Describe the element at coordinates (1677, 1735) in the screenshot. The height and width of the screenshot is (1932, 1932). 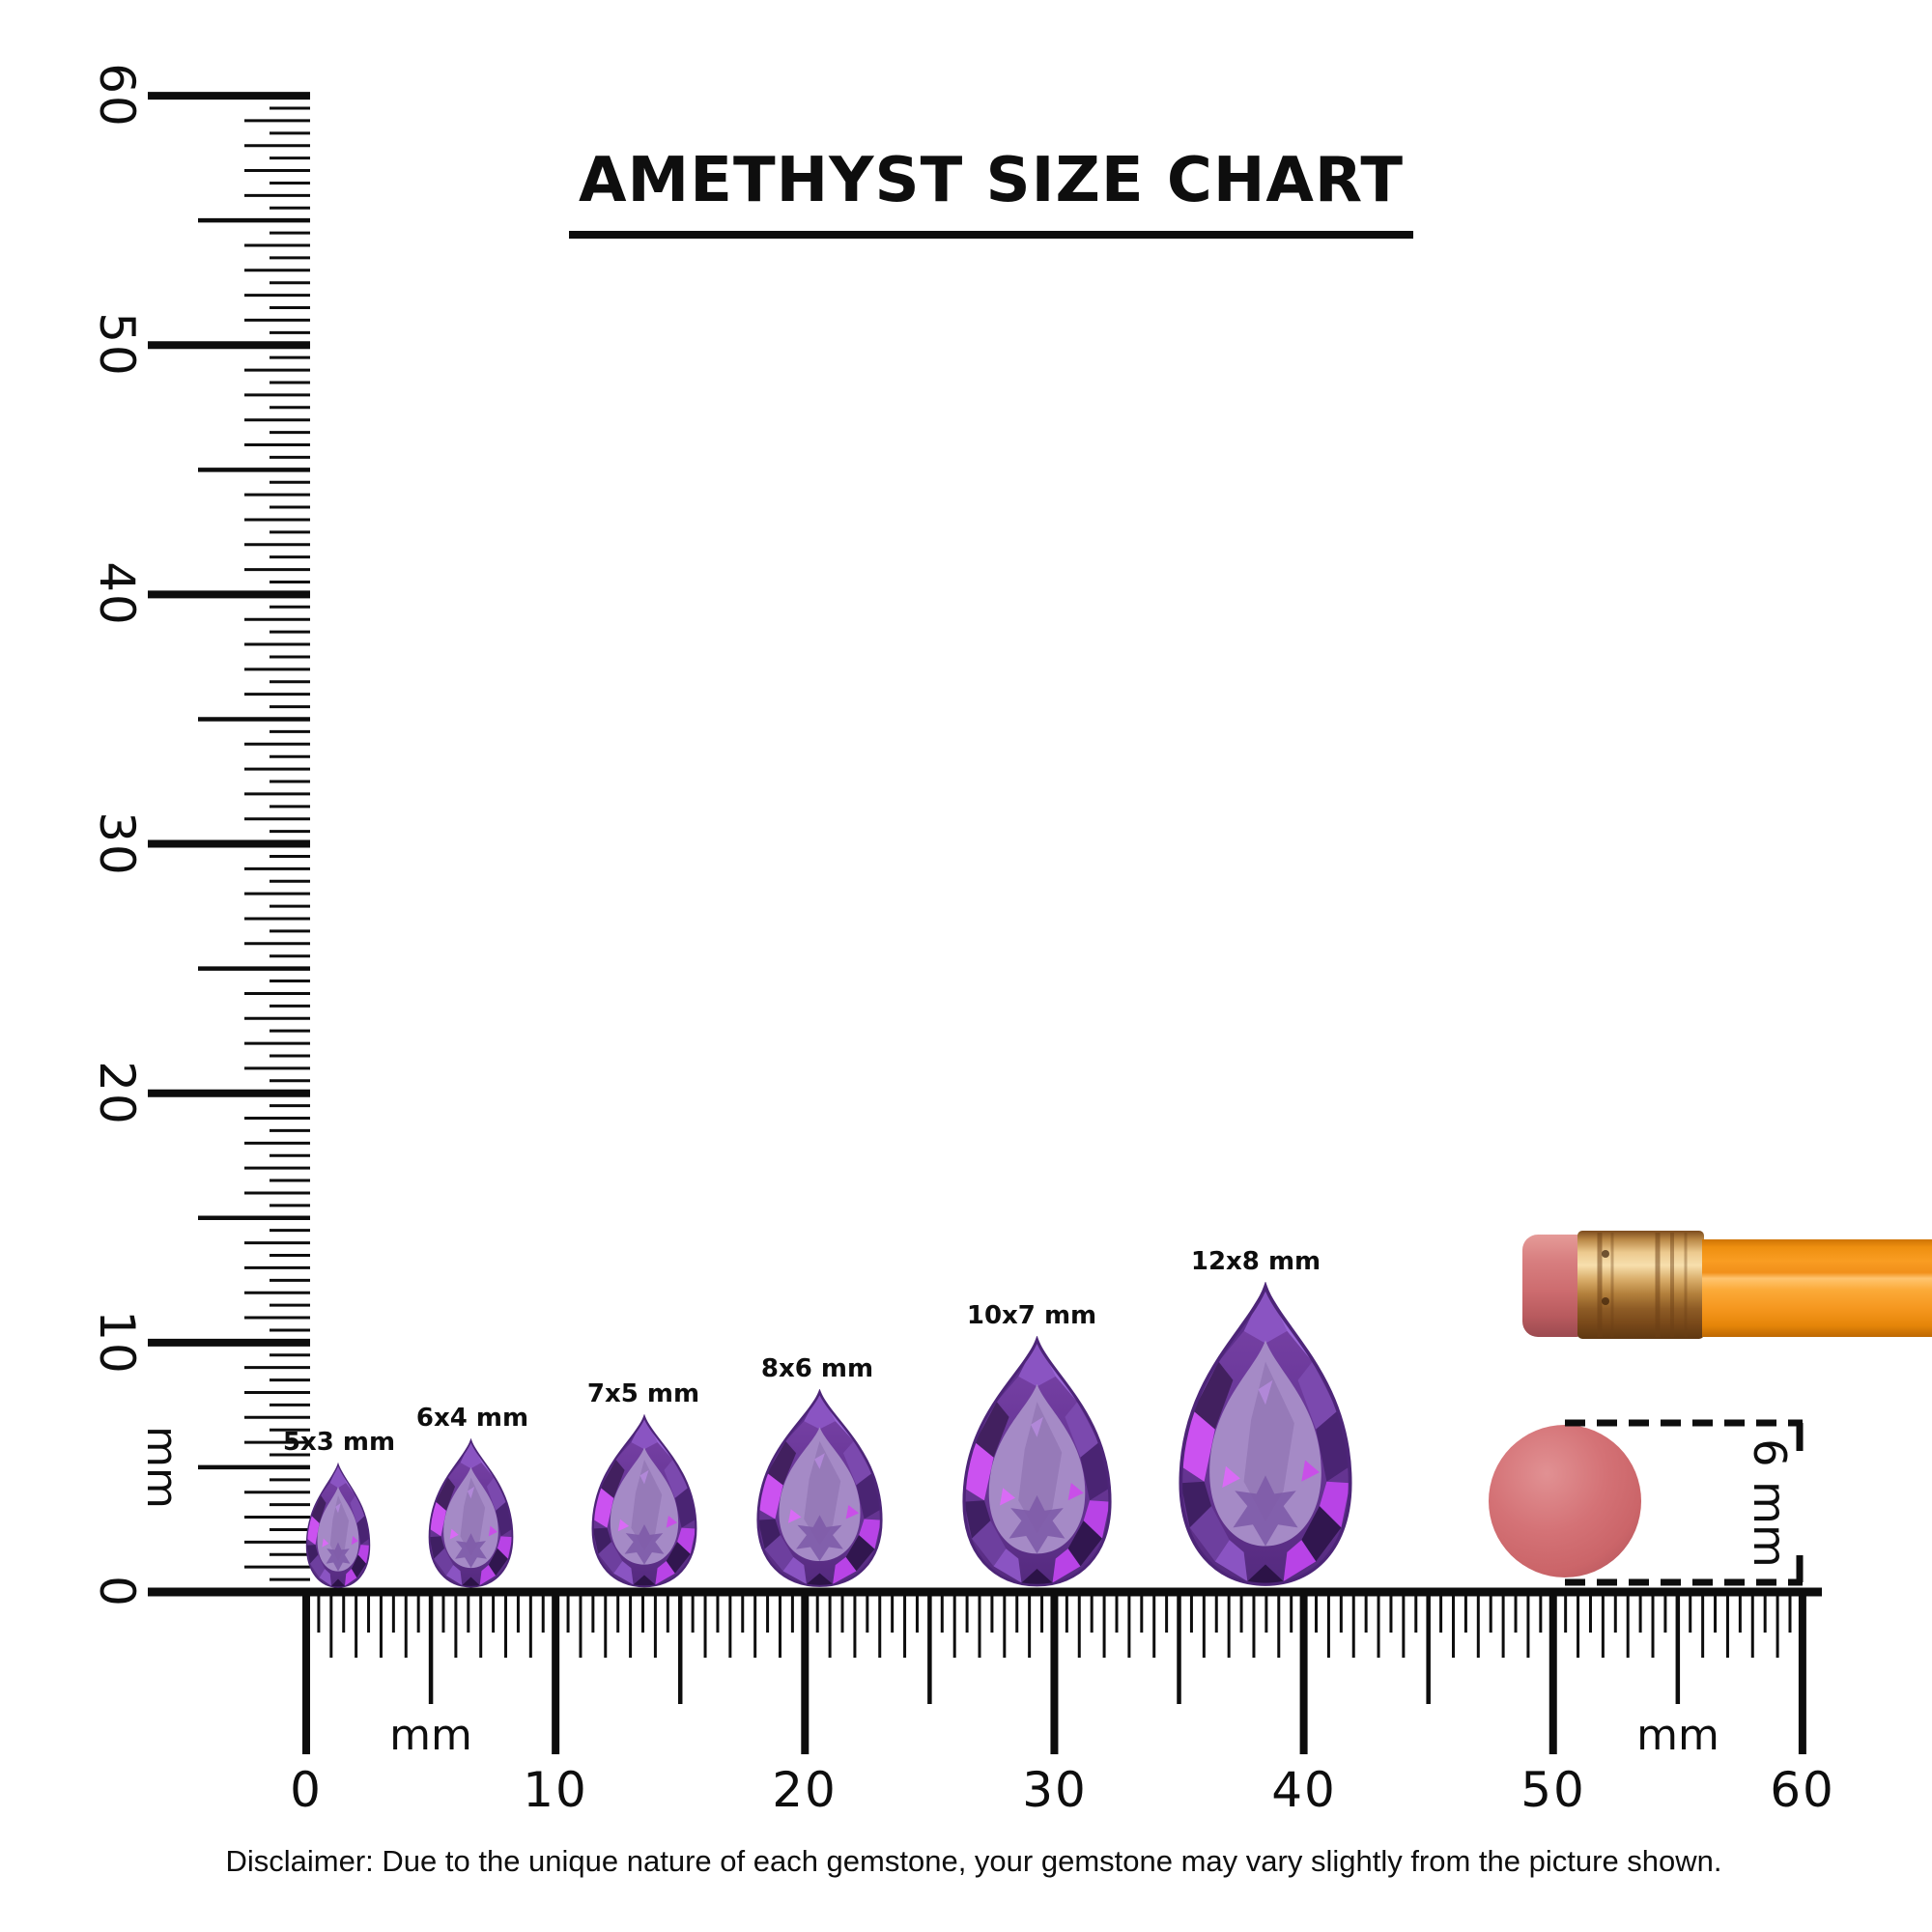
I see `h-ruler-unit-label-right: mm` at that location.